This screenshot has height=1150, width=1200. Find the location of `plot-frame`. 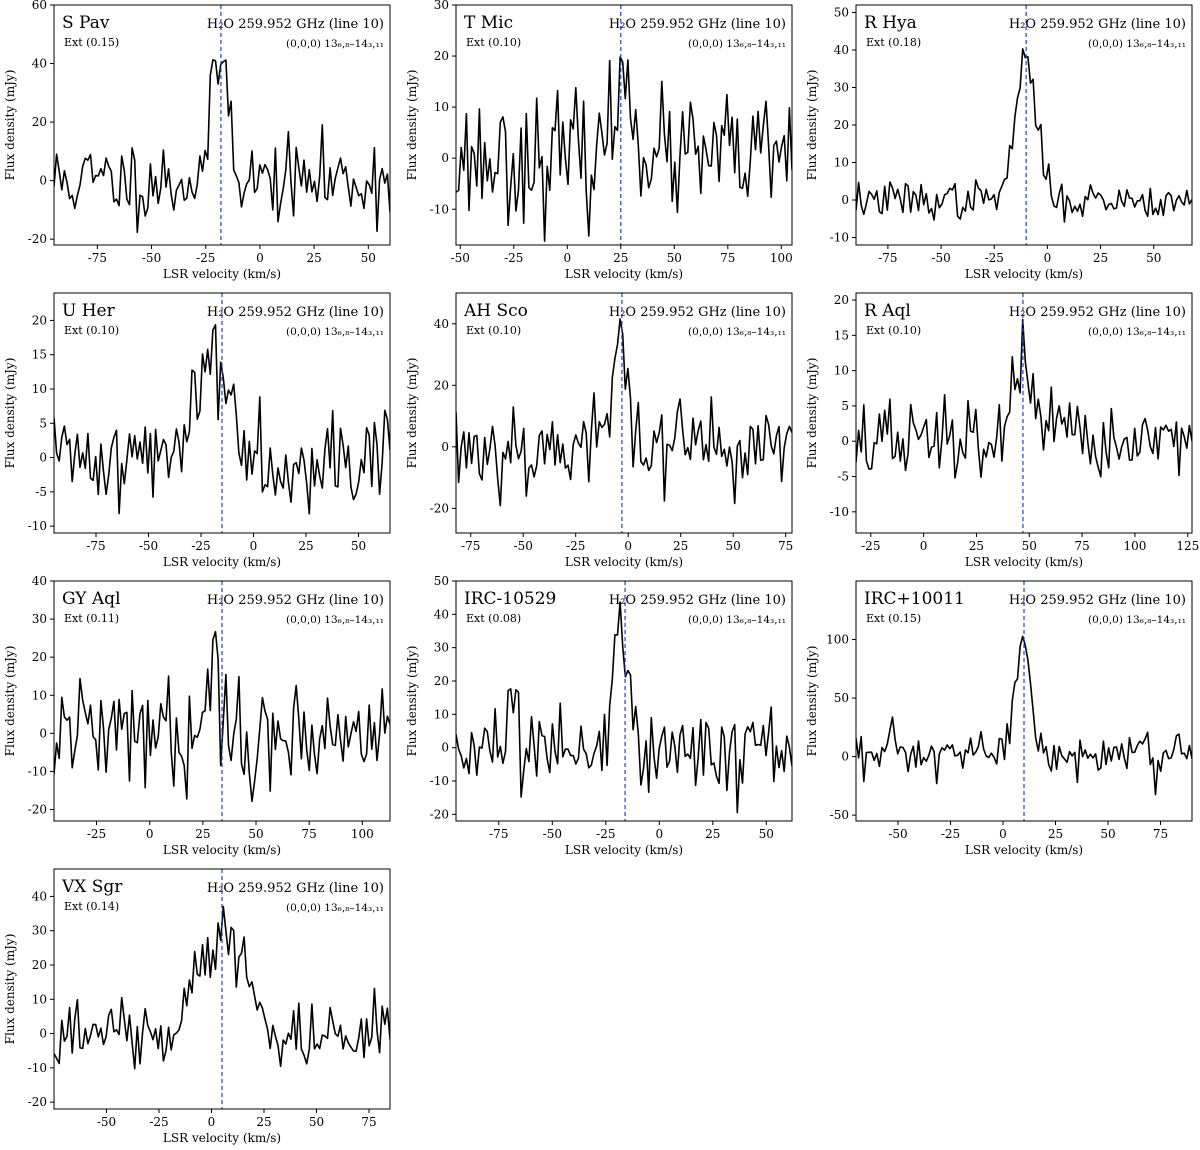

plot-frame is located at coordinates (624, 413).